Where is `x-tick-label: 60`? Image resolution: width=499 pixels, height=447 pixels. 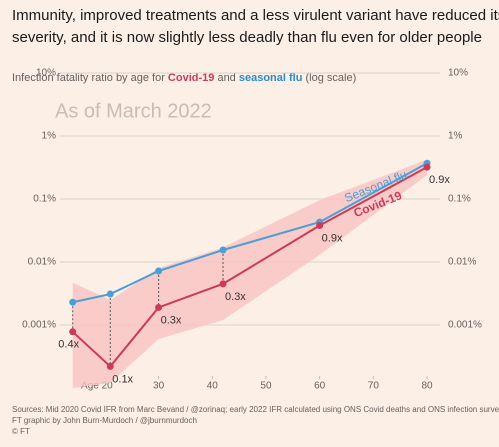 x-tick-label: 60 is located at coordinates (320, 386).